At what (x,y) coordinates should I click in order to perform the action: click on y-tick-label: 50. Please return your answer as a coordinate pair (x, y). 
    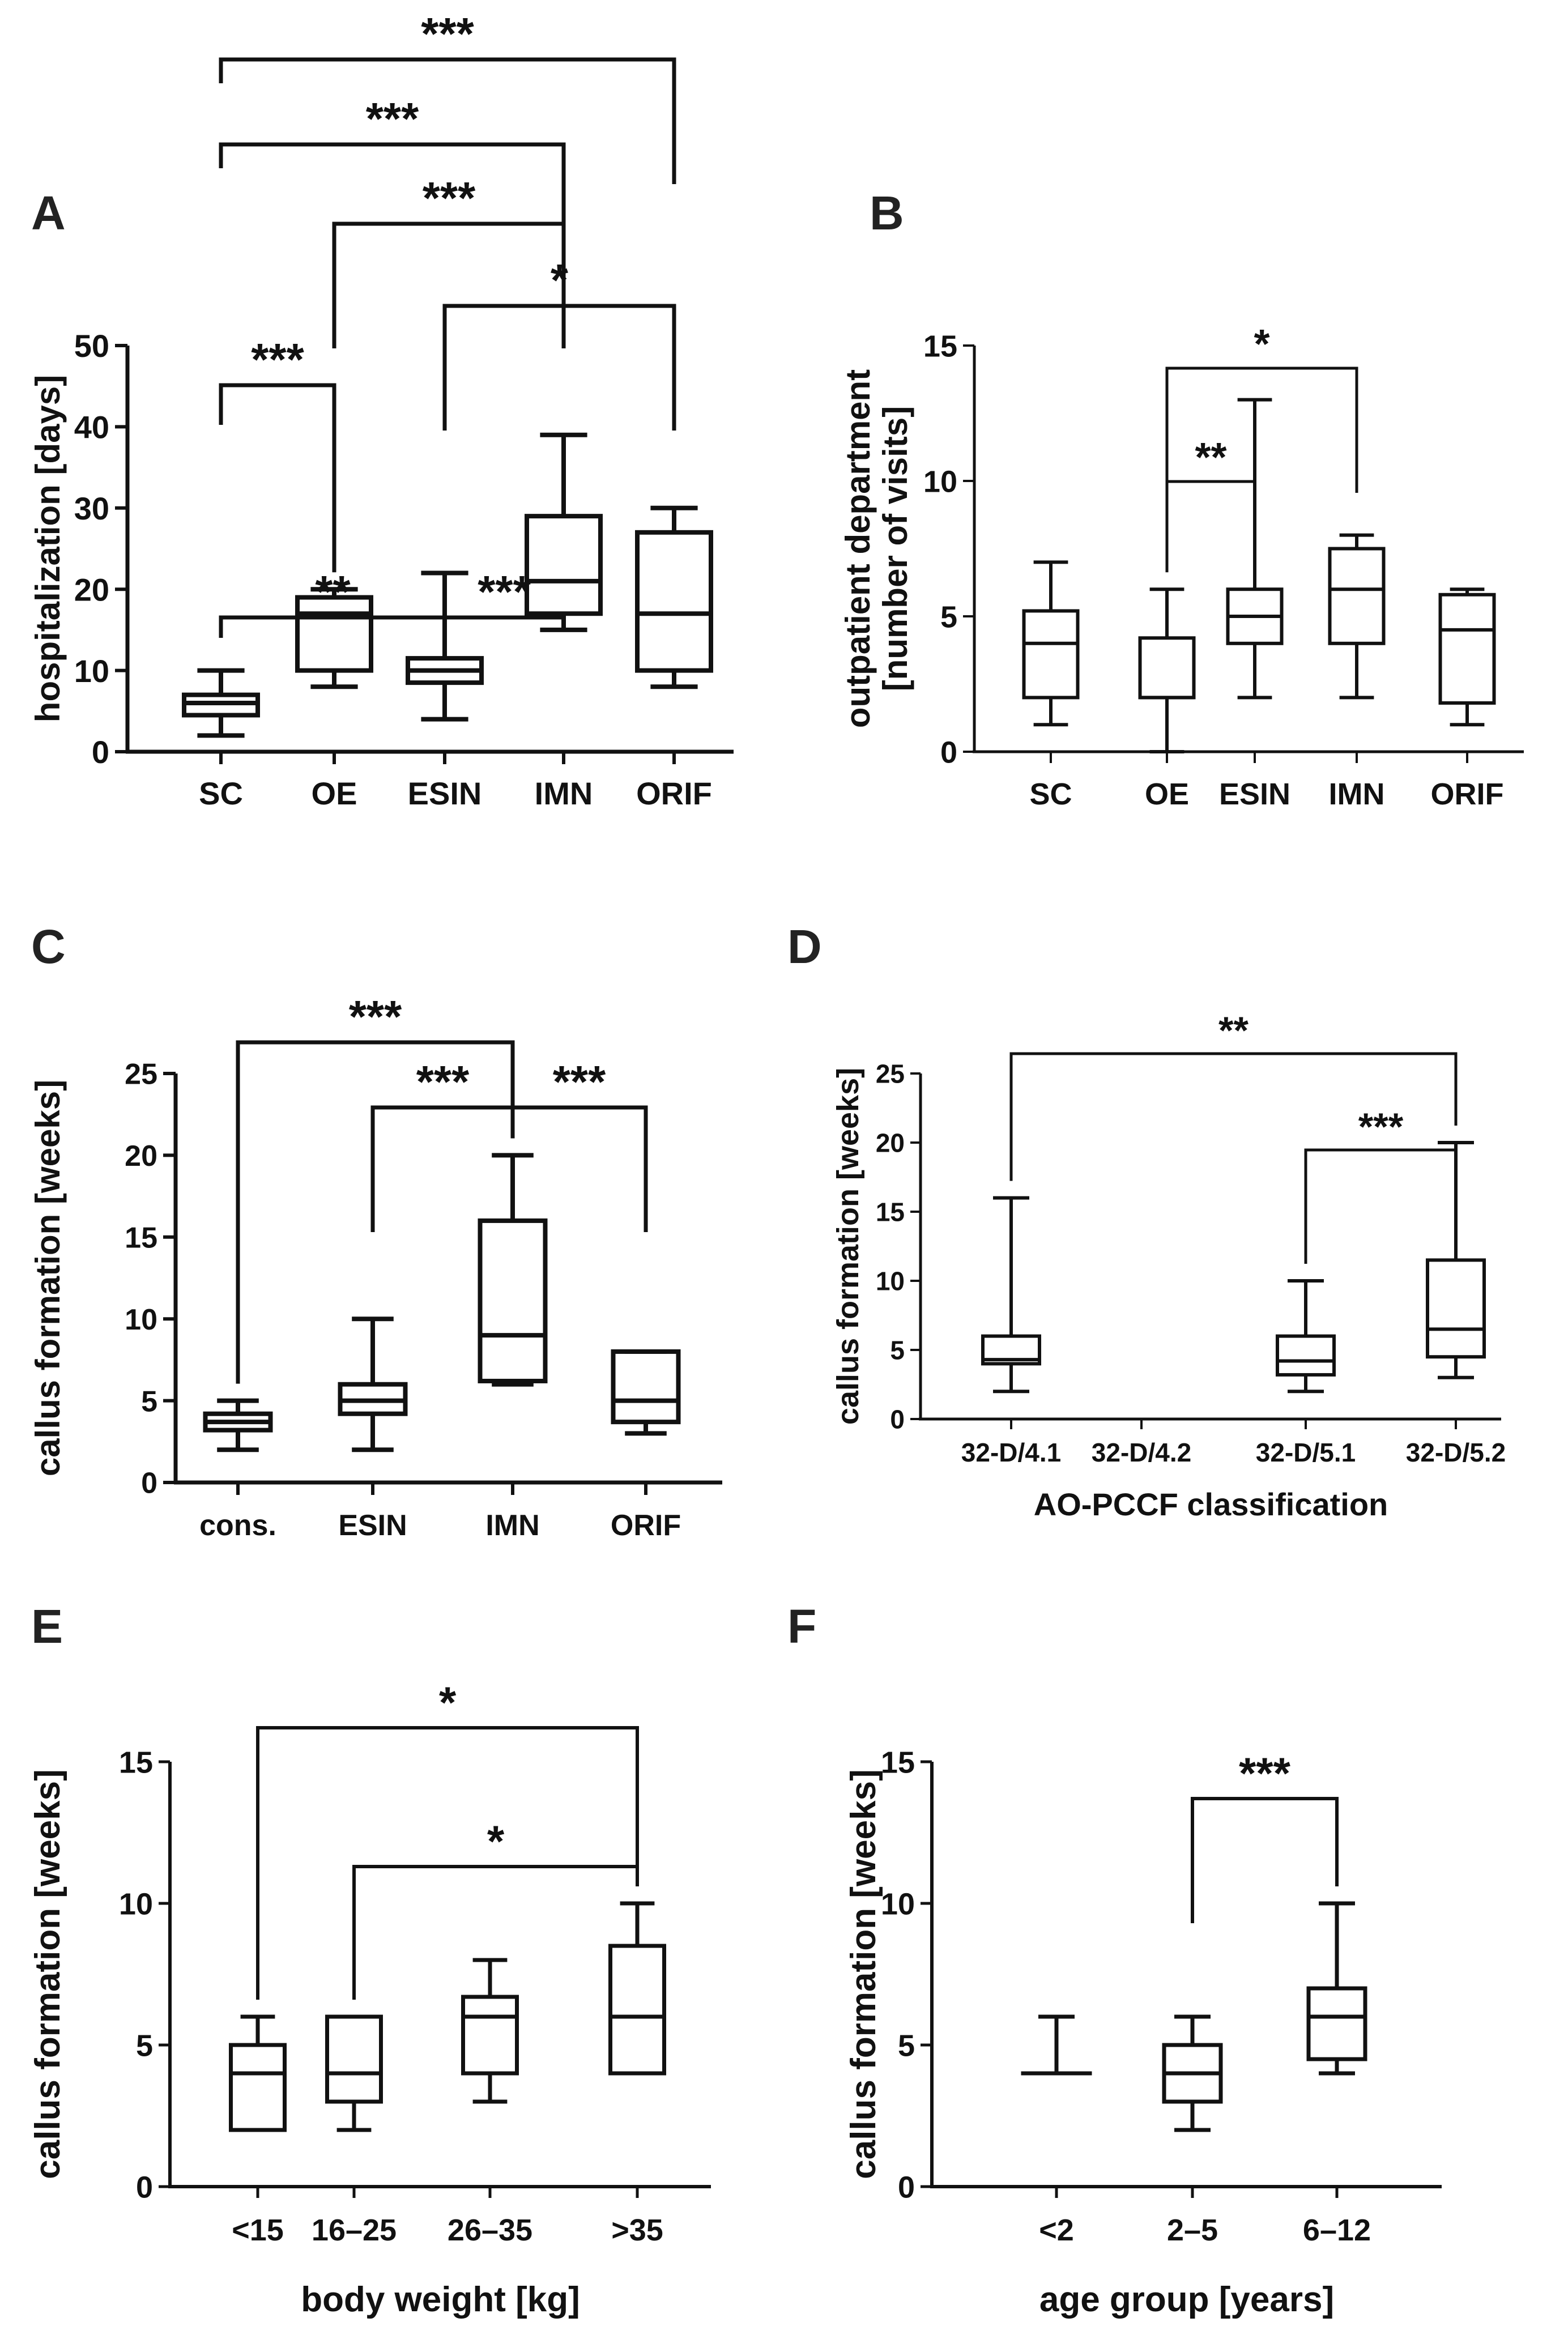
    Looking at the image, I should click on (91, 346).